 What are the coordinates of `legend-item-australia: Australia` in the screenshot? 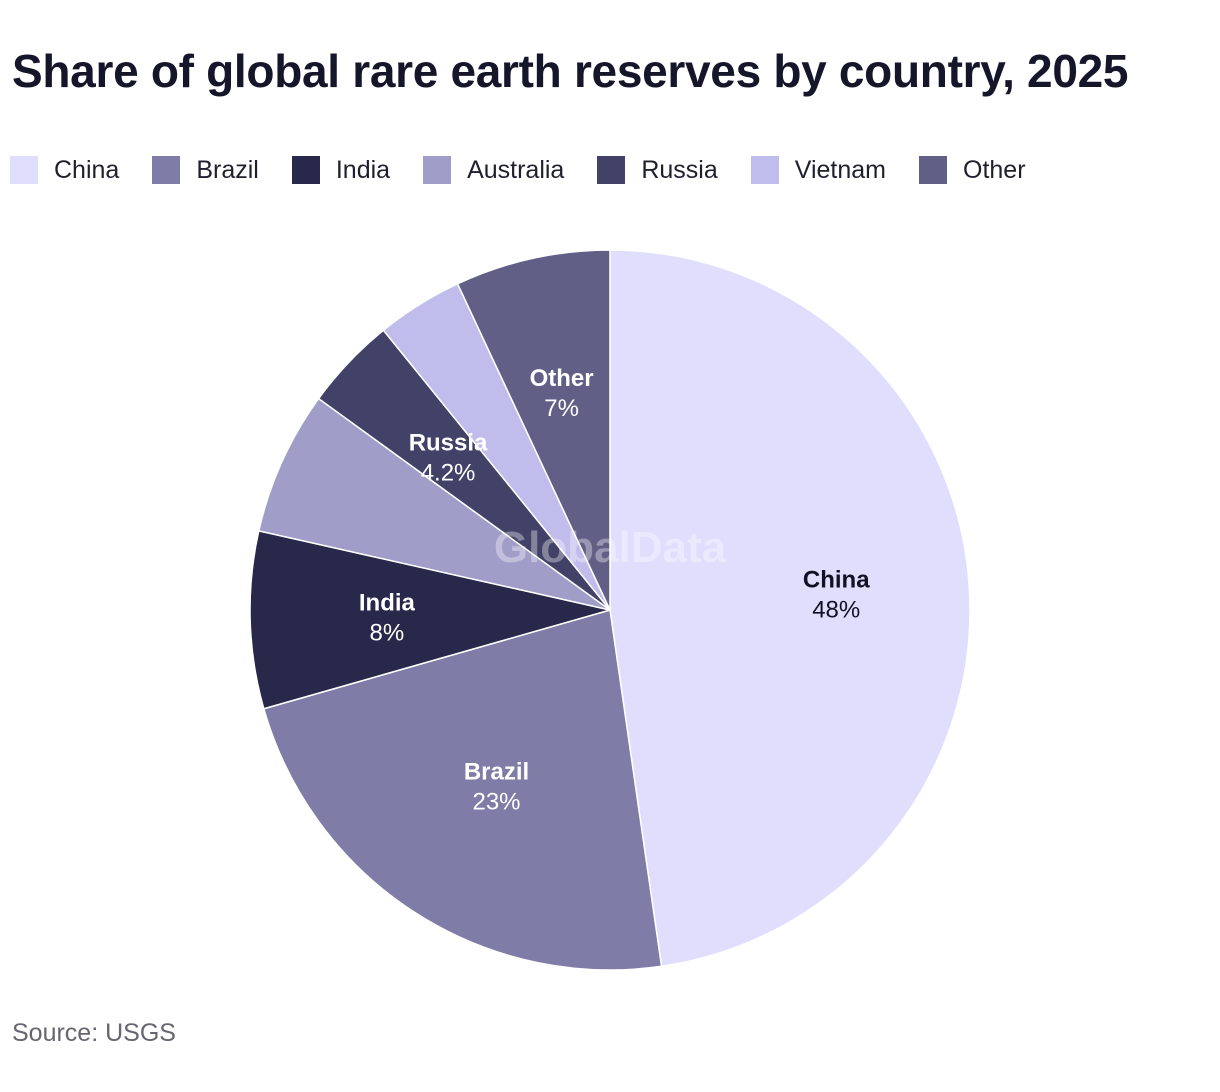 It's located at (493, 170).